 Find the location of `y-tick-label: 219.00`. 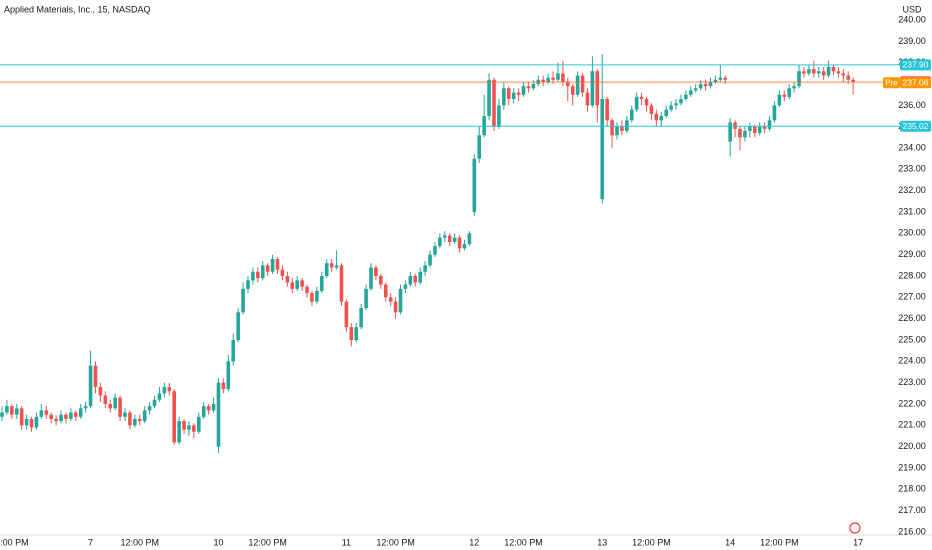

y-tick-label: 219.00 is located at coordinates (912, 467).